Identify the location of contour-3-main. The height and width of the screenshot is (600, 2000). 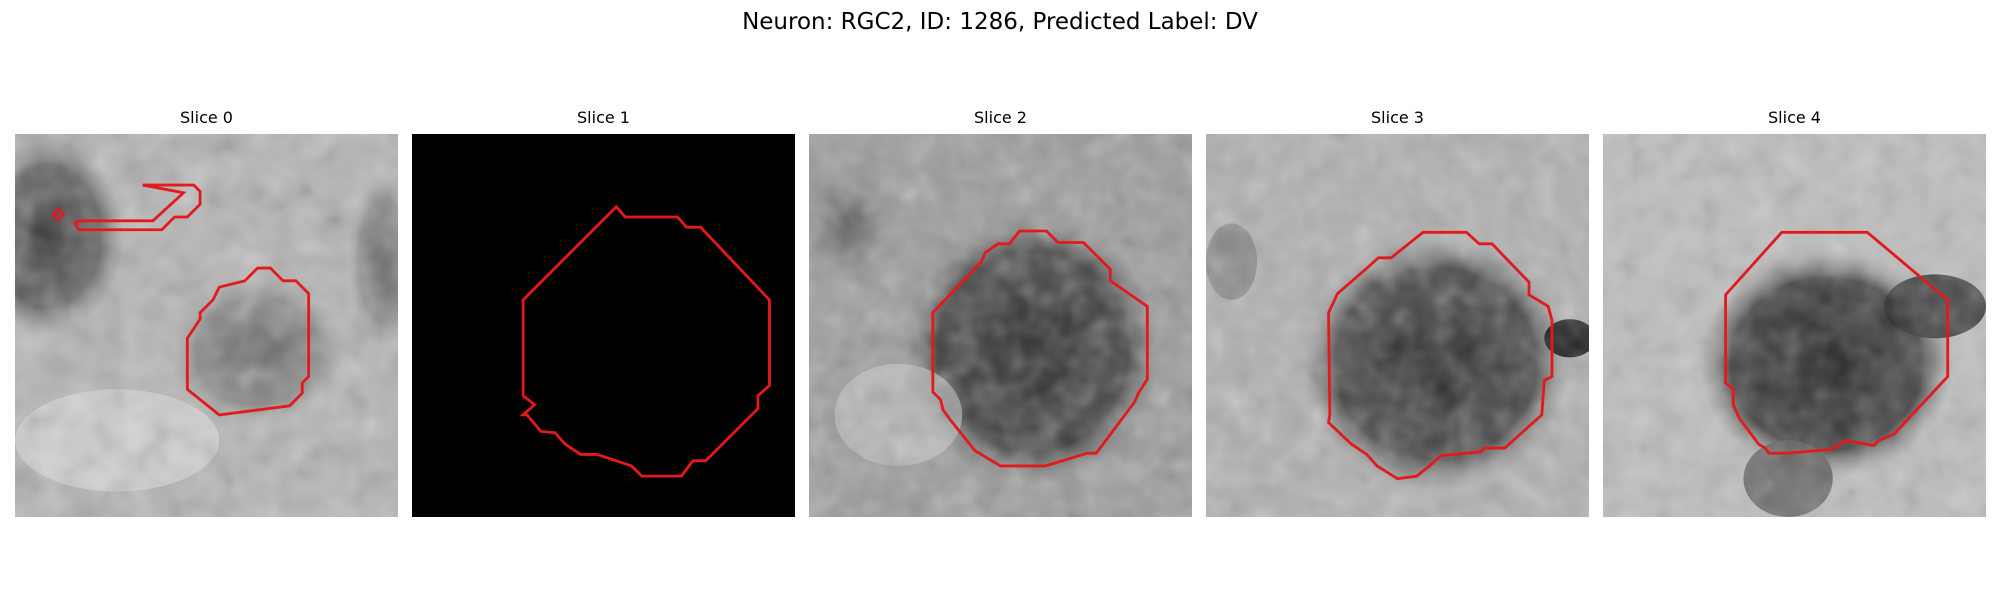
(1440, 355).